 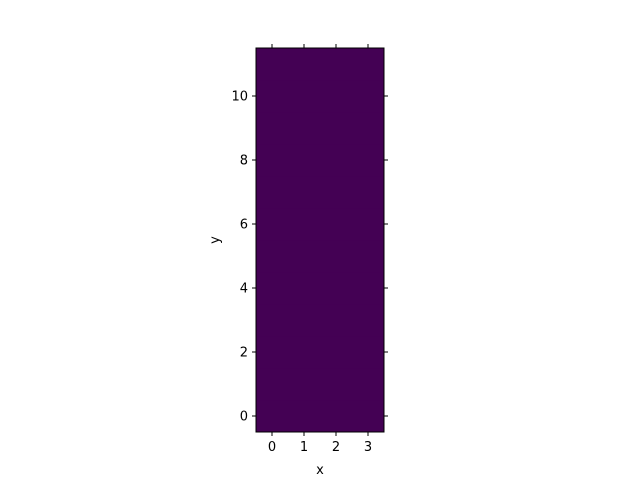 I want to click on x-tick-label: 3, so click(x=368, y=447).